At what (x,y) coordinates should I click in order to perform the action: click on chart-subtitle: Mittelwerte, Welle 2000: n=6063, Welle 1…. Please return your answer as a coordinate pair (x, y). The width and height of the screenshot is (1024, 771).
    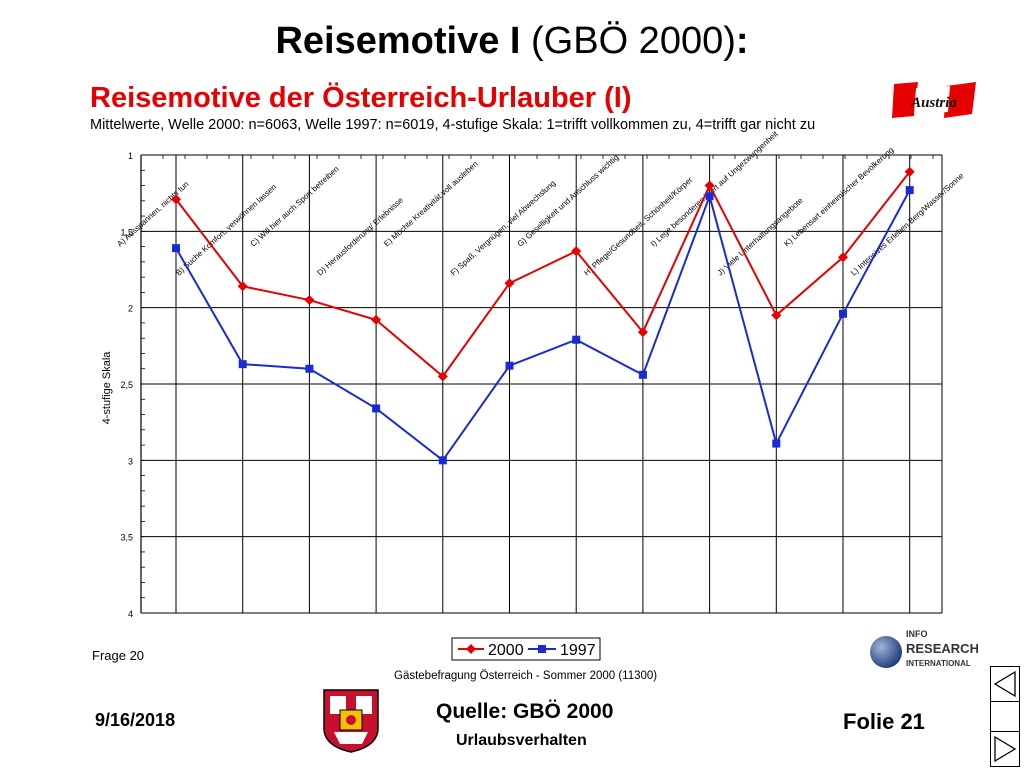
    Looking at the image, I should click on (453, 125).